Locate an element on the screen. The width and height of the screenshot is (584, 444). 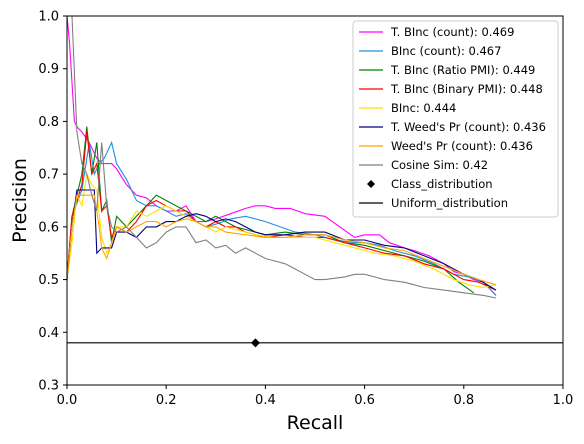
legend-label-1: BInc (count): 0.467 is located at coordinates (446, 51).